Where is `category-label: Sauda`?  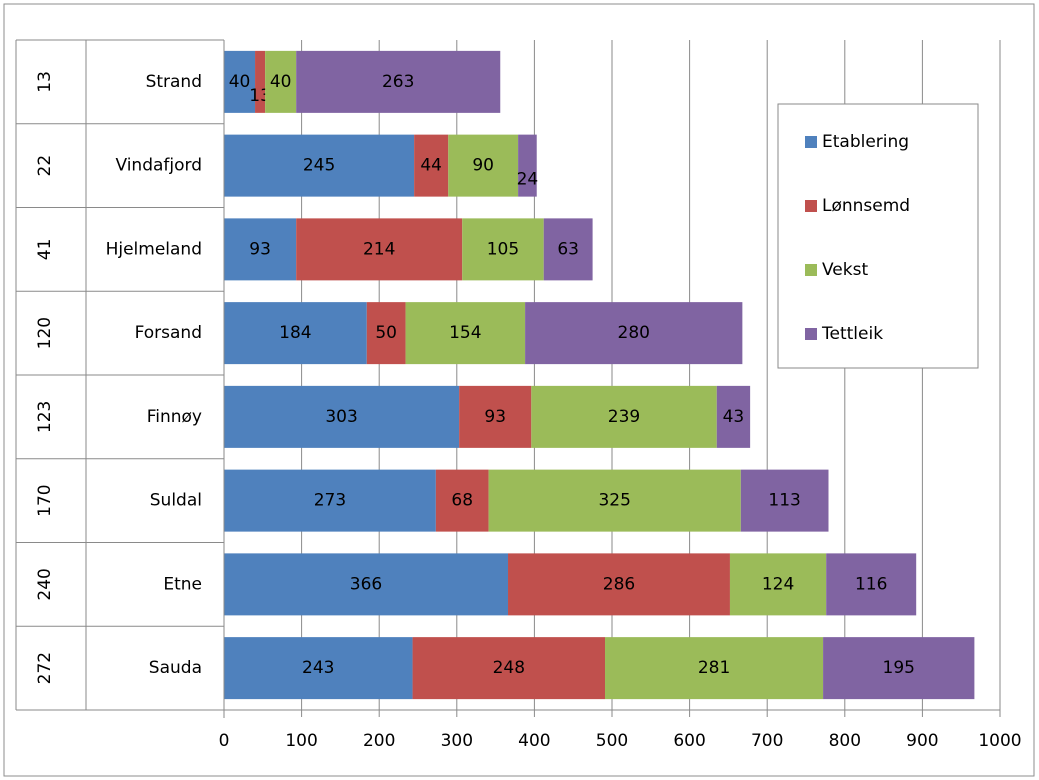 category-label: Sauda is located at coordinates (175, 668).